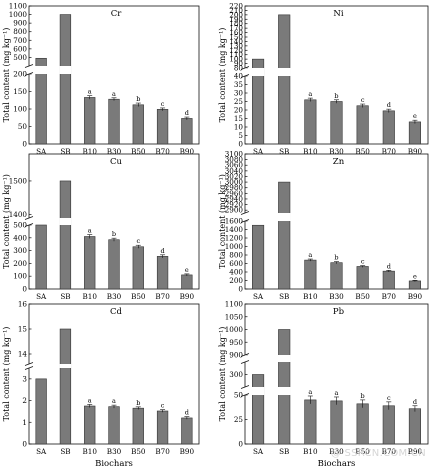 Image resolution: width=434 pixels, height=468 pixels. I want to click on y-tick-label: 500, so click(20, 57).